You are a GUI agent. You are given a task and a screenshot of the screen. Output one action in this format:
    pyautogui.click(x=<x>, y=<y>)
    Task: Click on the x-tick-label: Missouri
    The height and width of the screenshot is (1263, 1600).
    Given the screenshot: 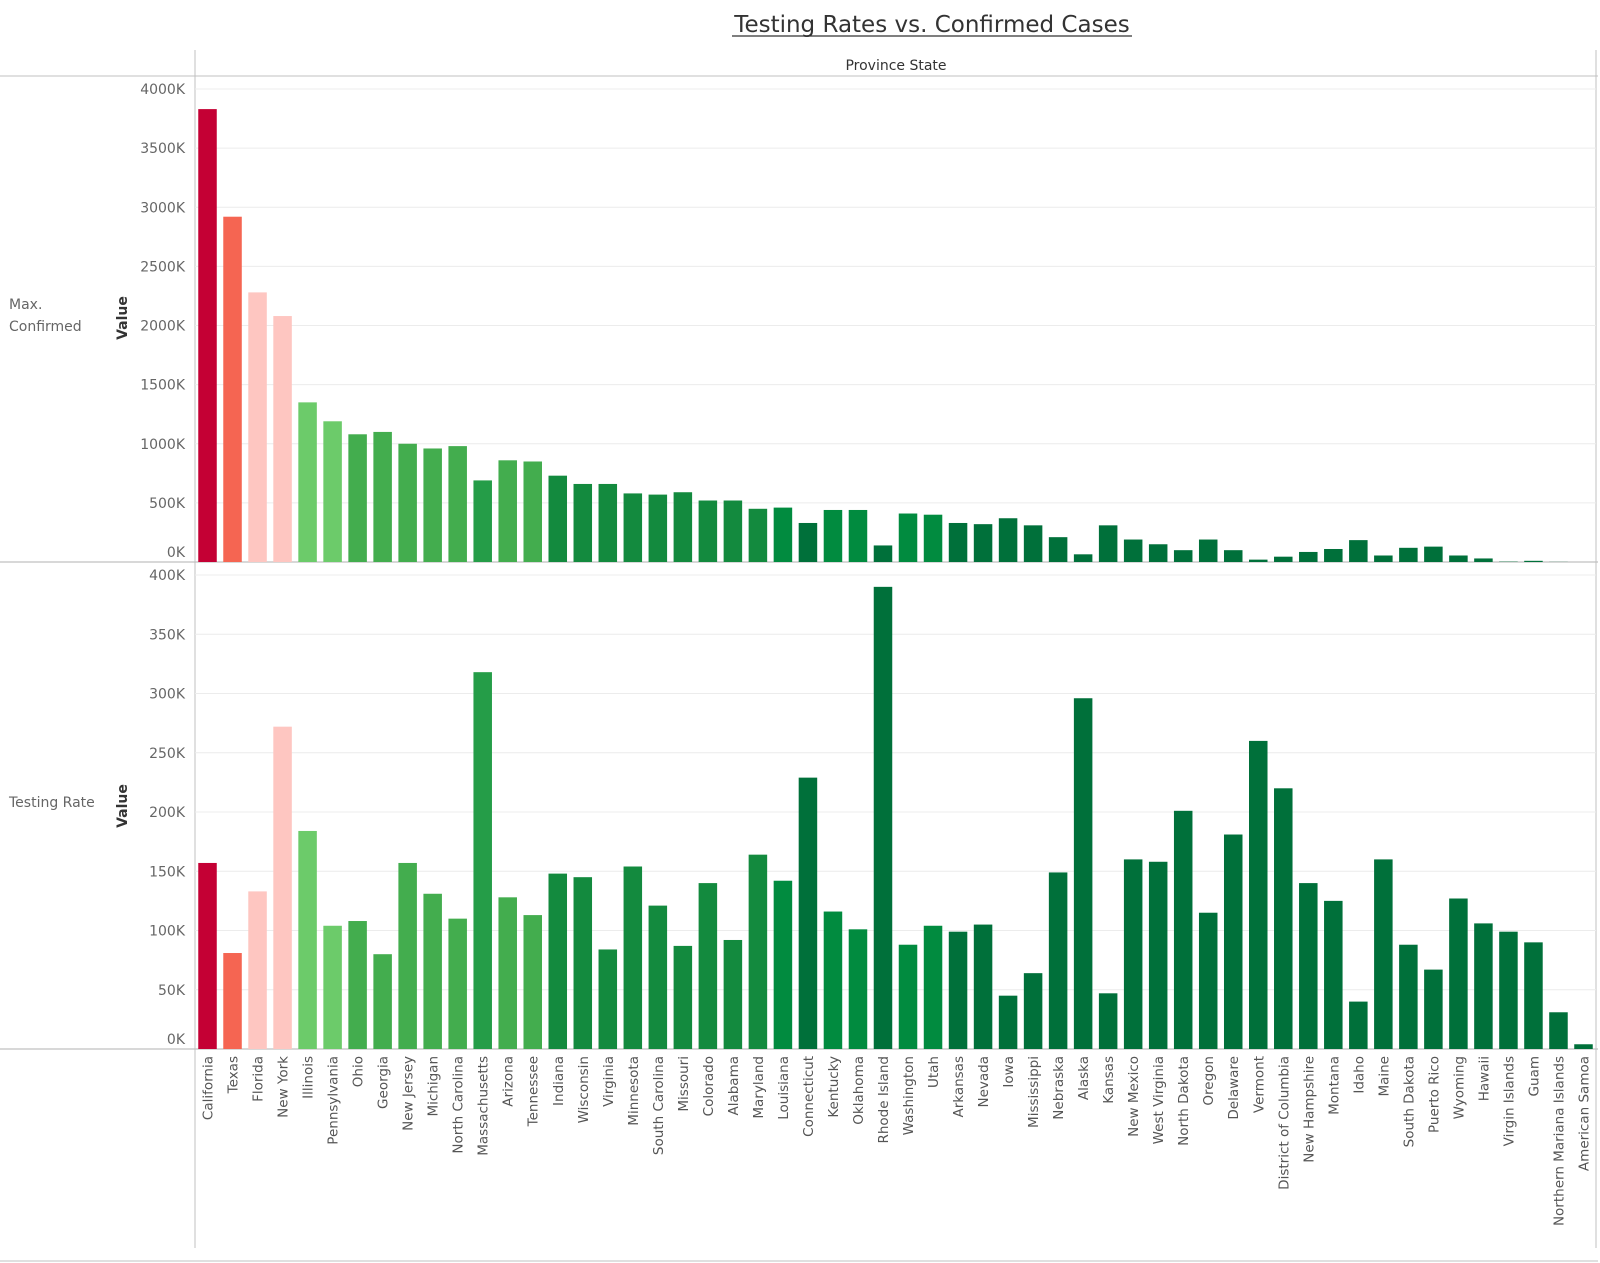 What is the action you would take?
    pyautogui.click(x=684, y=1084)
    